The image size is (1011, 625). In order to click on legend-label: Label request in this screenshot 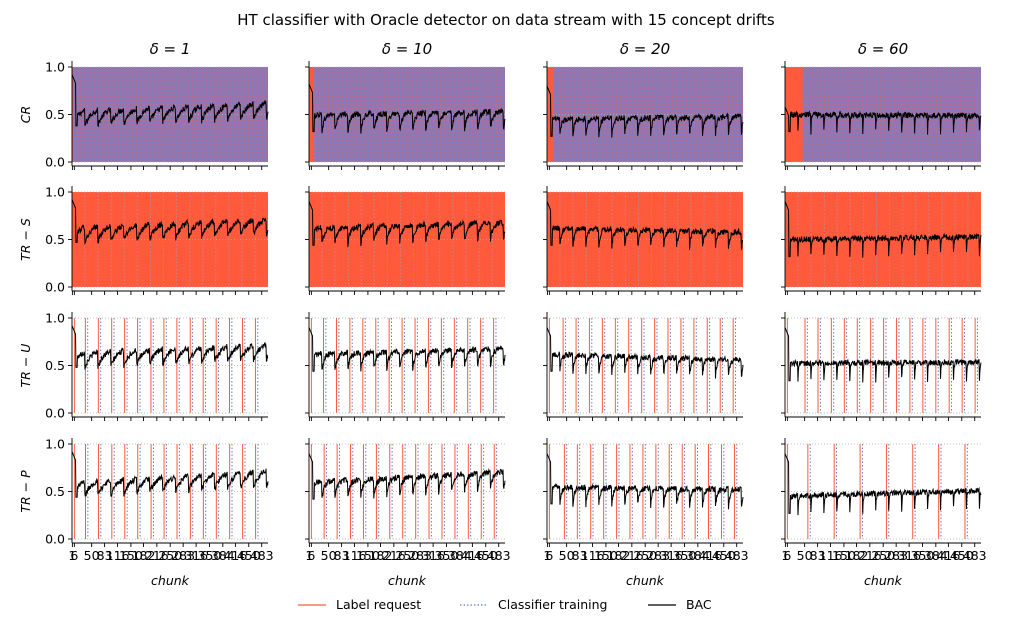, I will do `click(378, 604)`.